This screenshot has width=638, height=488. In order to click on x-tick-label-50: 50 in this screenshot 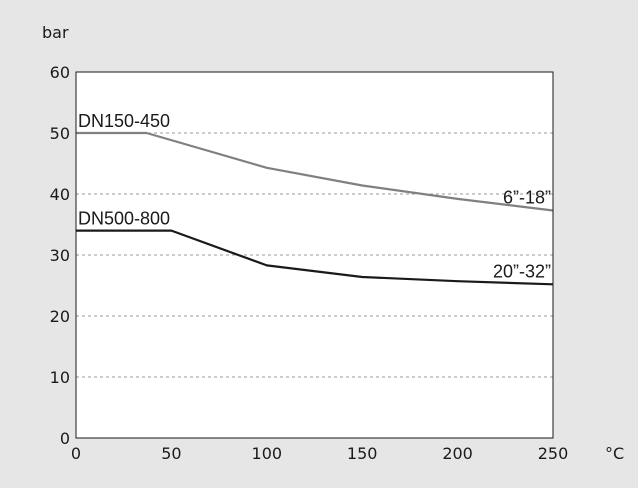, I will do `click(171, 453)`.